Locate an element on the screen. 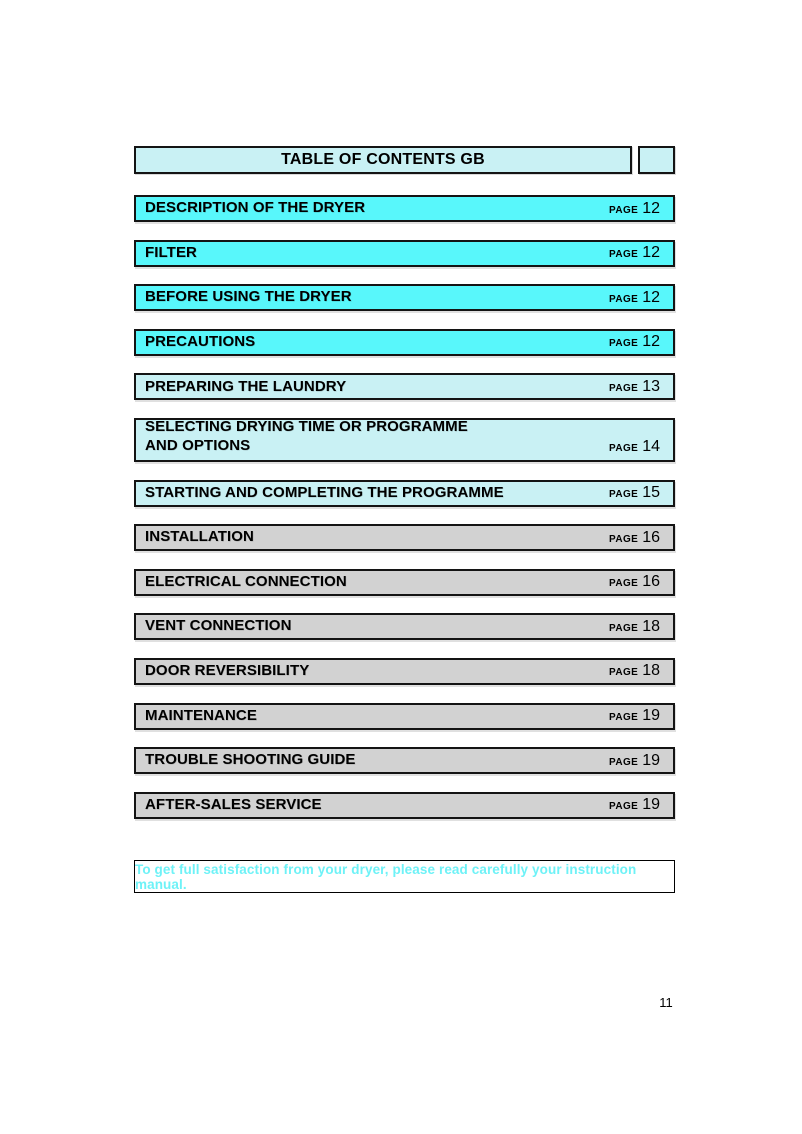 The width and height of the screenshot is (802, 1134). toc-row-label: VENT CONNECTION is located at coordinates (218, 626).